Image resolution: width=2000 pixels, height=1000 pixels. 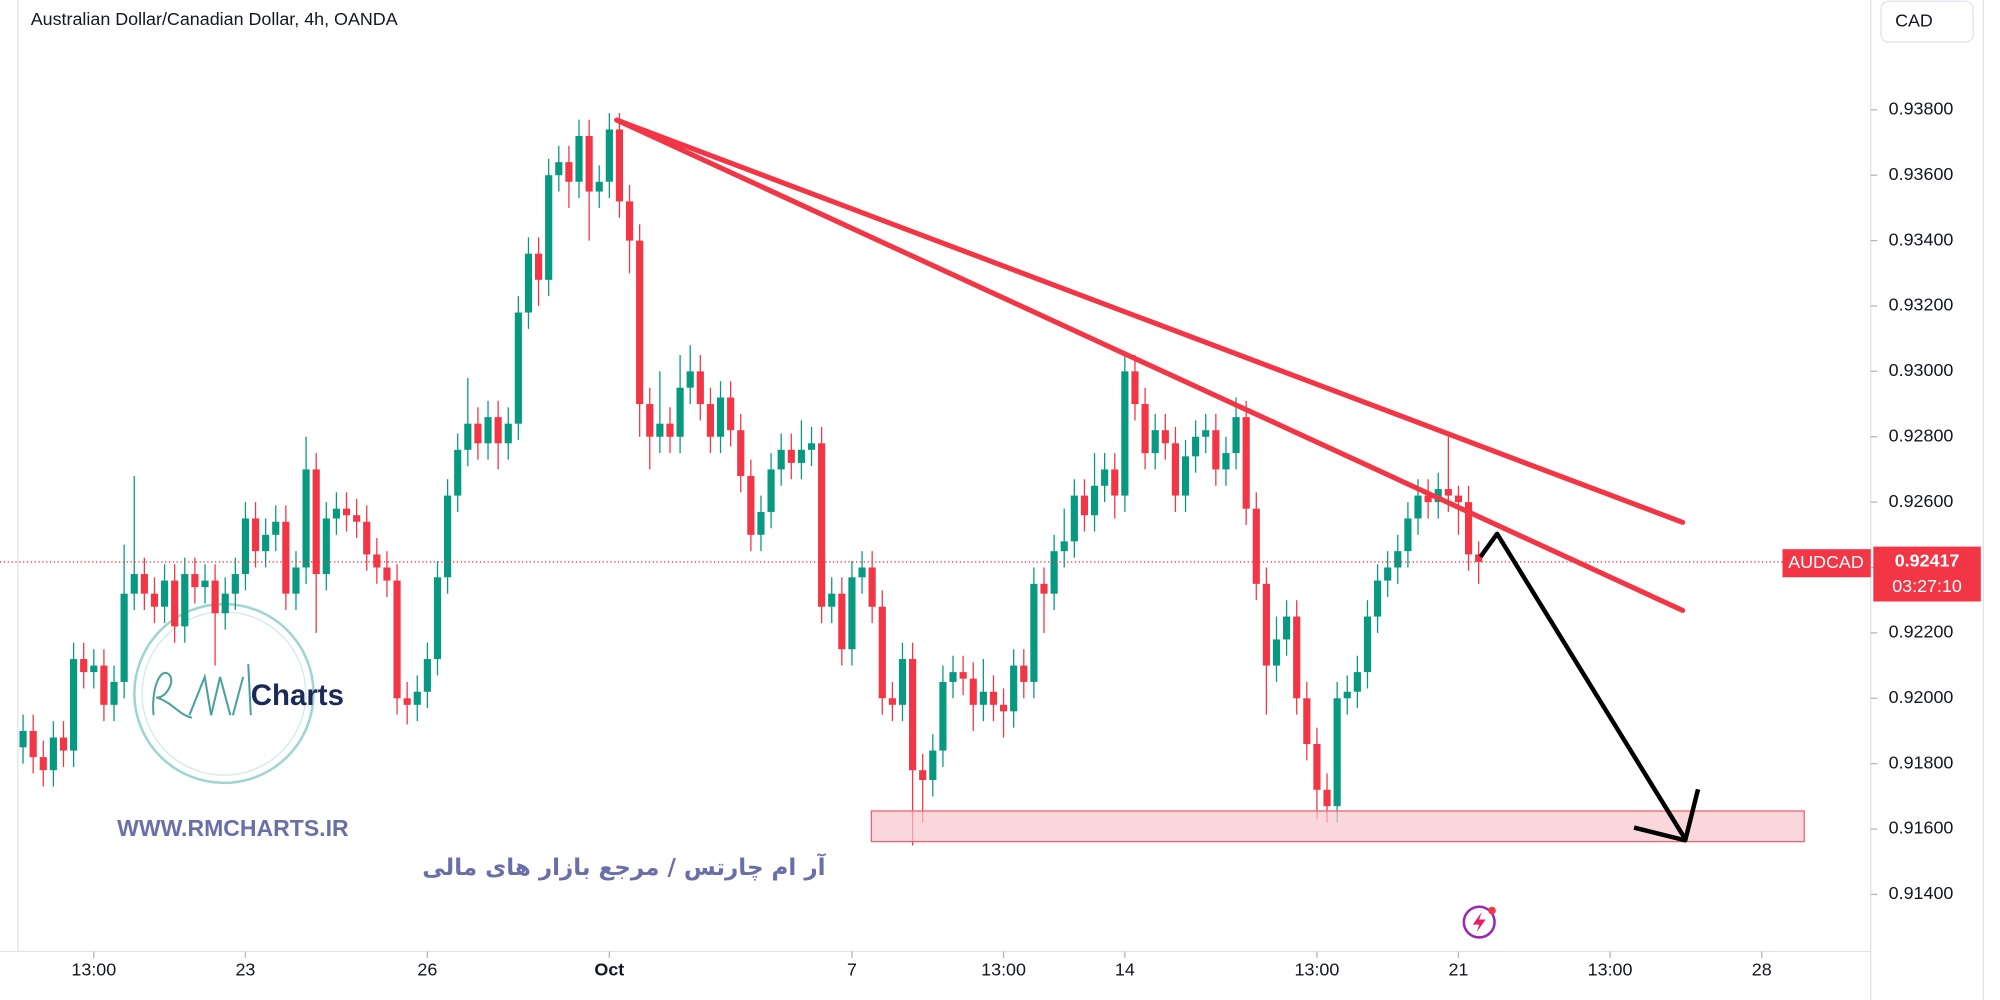 What do you see at coordinates (1921, 632) in the screenshot?
I see `y-tick-label: 0.92200` at bounding box center [1921, 632].